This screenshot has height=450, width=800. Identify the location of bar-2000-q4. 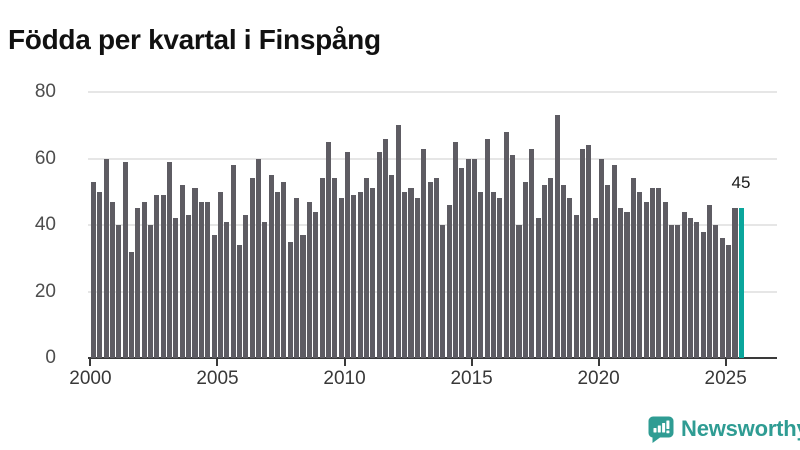
(112, 279).